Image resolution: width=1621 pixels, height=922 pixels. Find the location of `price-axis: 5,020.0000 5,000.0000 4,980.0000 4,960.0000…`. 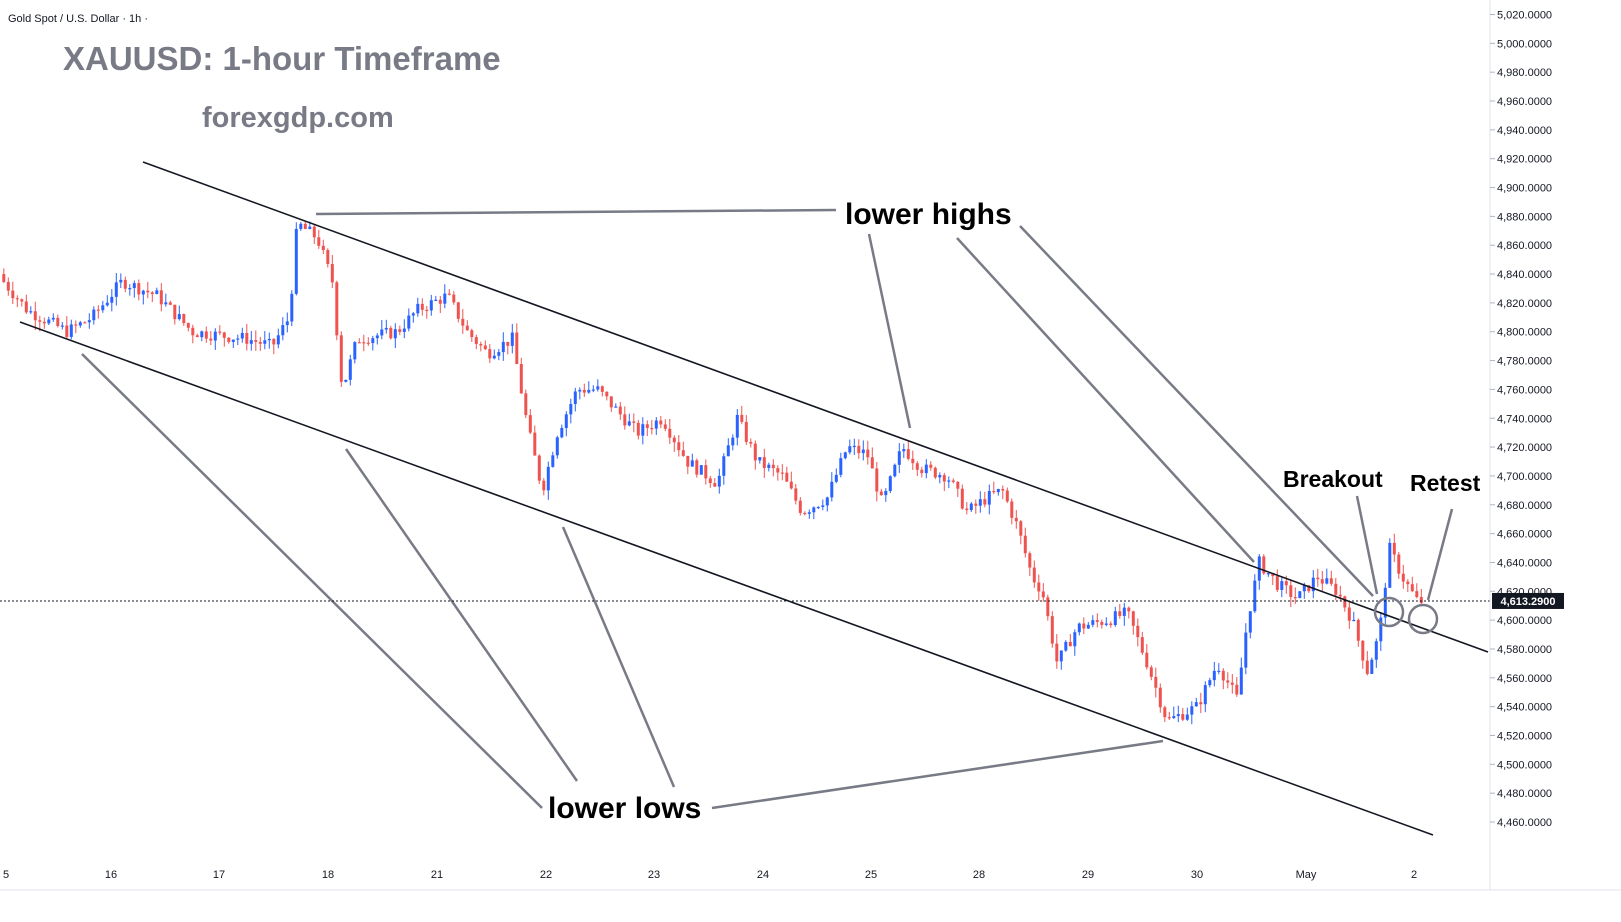

price-axis: 5,020.0000 5,000.0000 4,980.0000 4,960.0000… is located at coordinates (1521, 420).